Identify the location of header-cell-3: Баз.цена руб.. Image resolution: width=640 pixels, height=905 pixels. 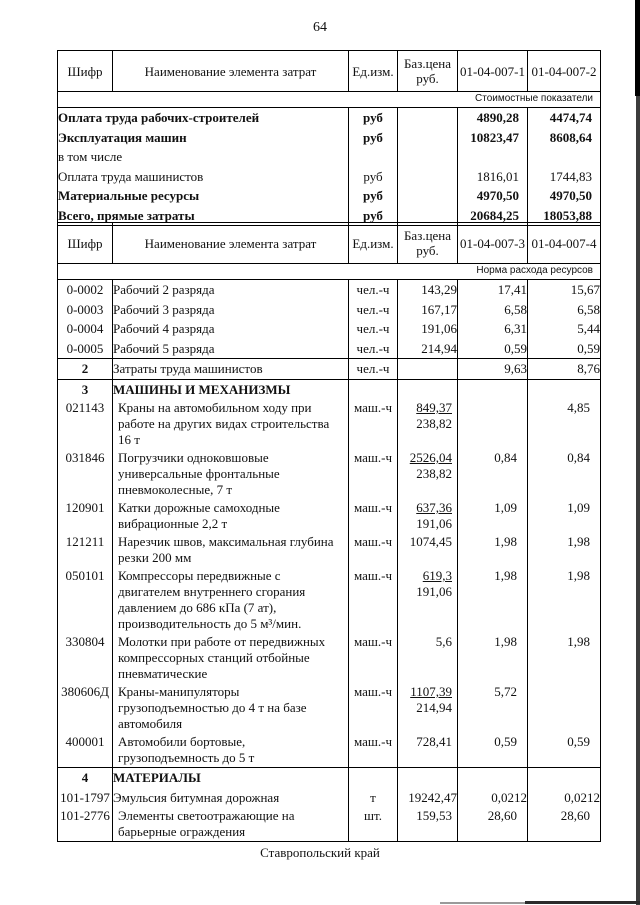
(427, 71).